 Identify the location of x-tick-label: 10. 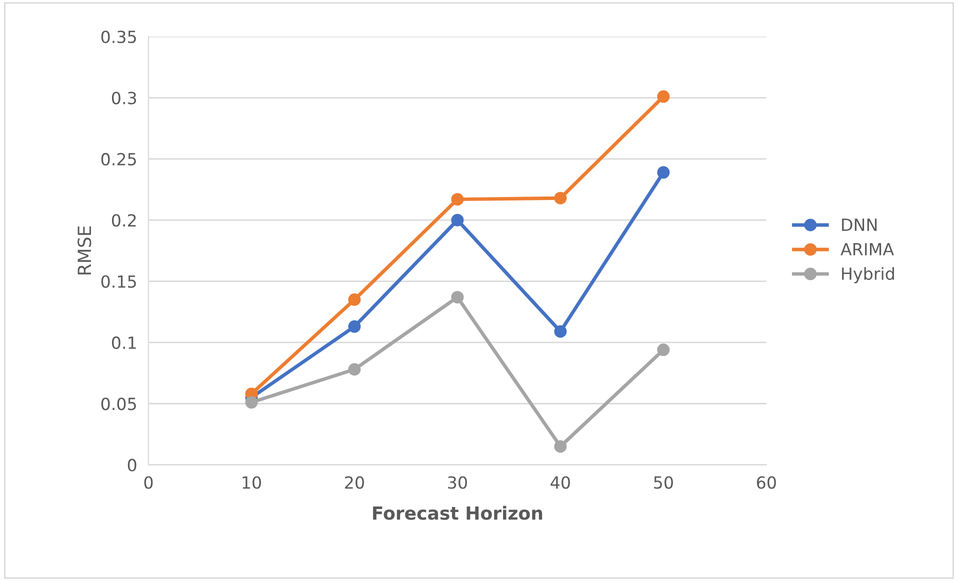
(251, 482).